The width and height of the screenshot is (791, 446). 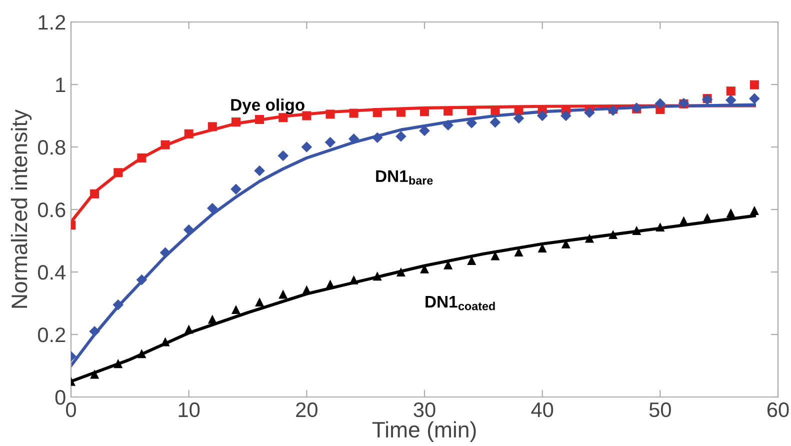 I want to click on y-tick-label: 0, so click(x=60, y=397).